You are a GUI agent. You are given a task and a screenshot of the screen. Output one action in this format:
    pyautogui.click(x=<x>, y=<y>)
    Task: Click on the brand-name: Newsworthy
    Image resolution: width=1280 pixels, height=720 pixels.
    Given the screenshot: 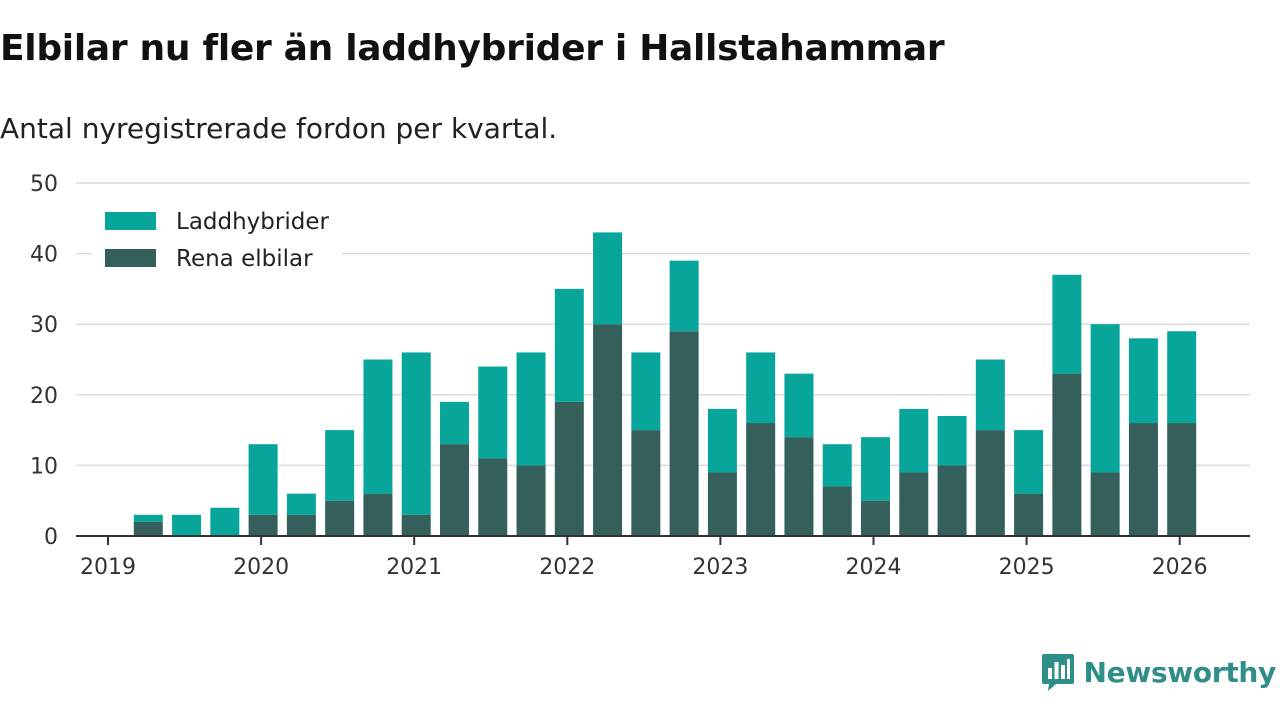 What is the action you would take?
    pyautogui.click(x=1180, y=672)
    